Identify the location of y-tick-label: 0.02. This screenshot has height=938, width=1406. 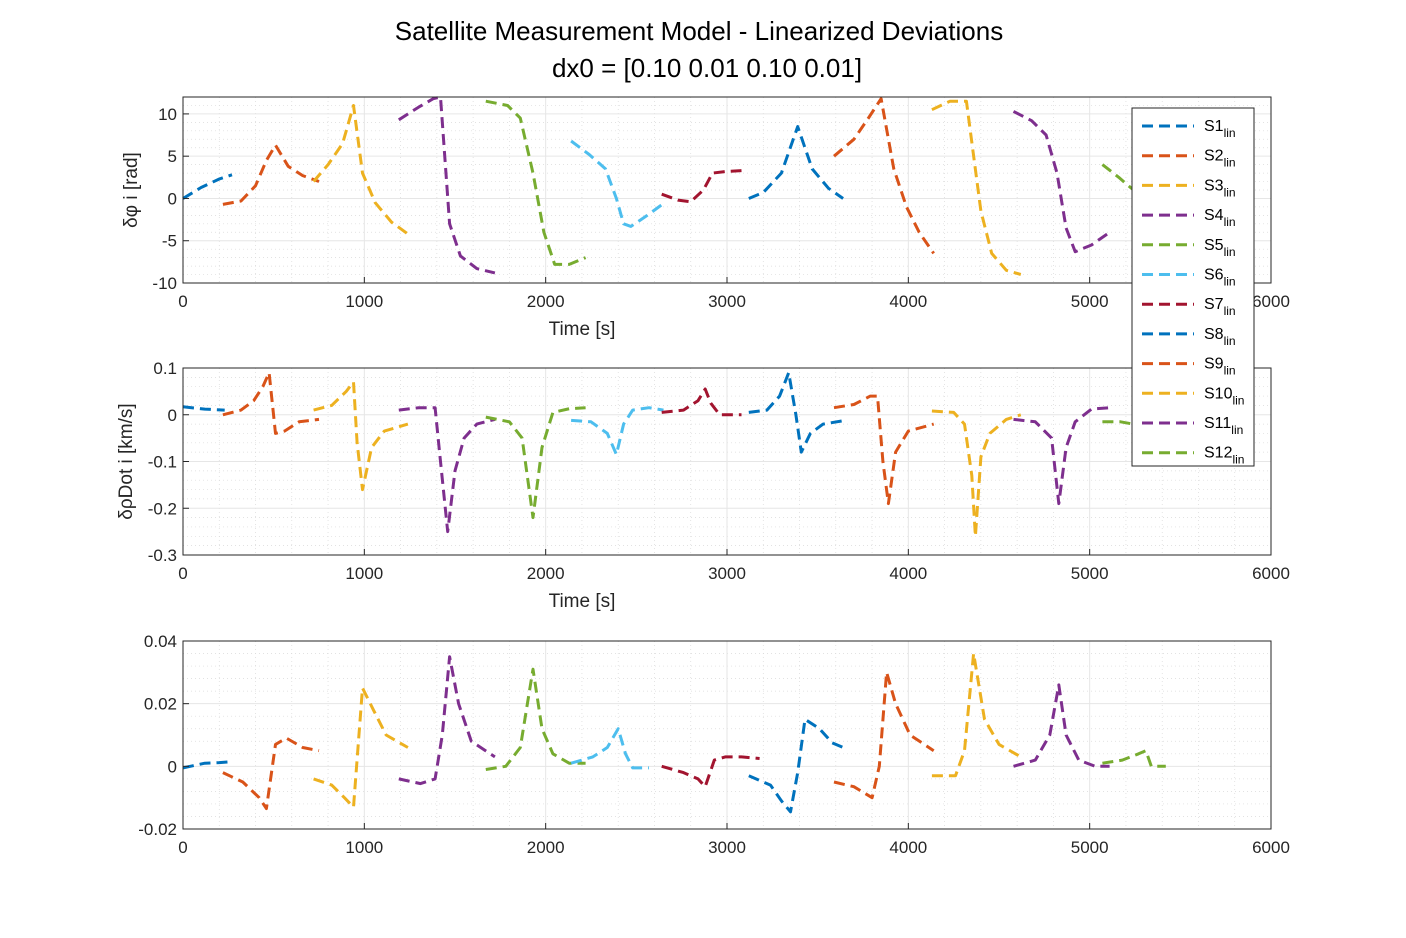
(160, 704).